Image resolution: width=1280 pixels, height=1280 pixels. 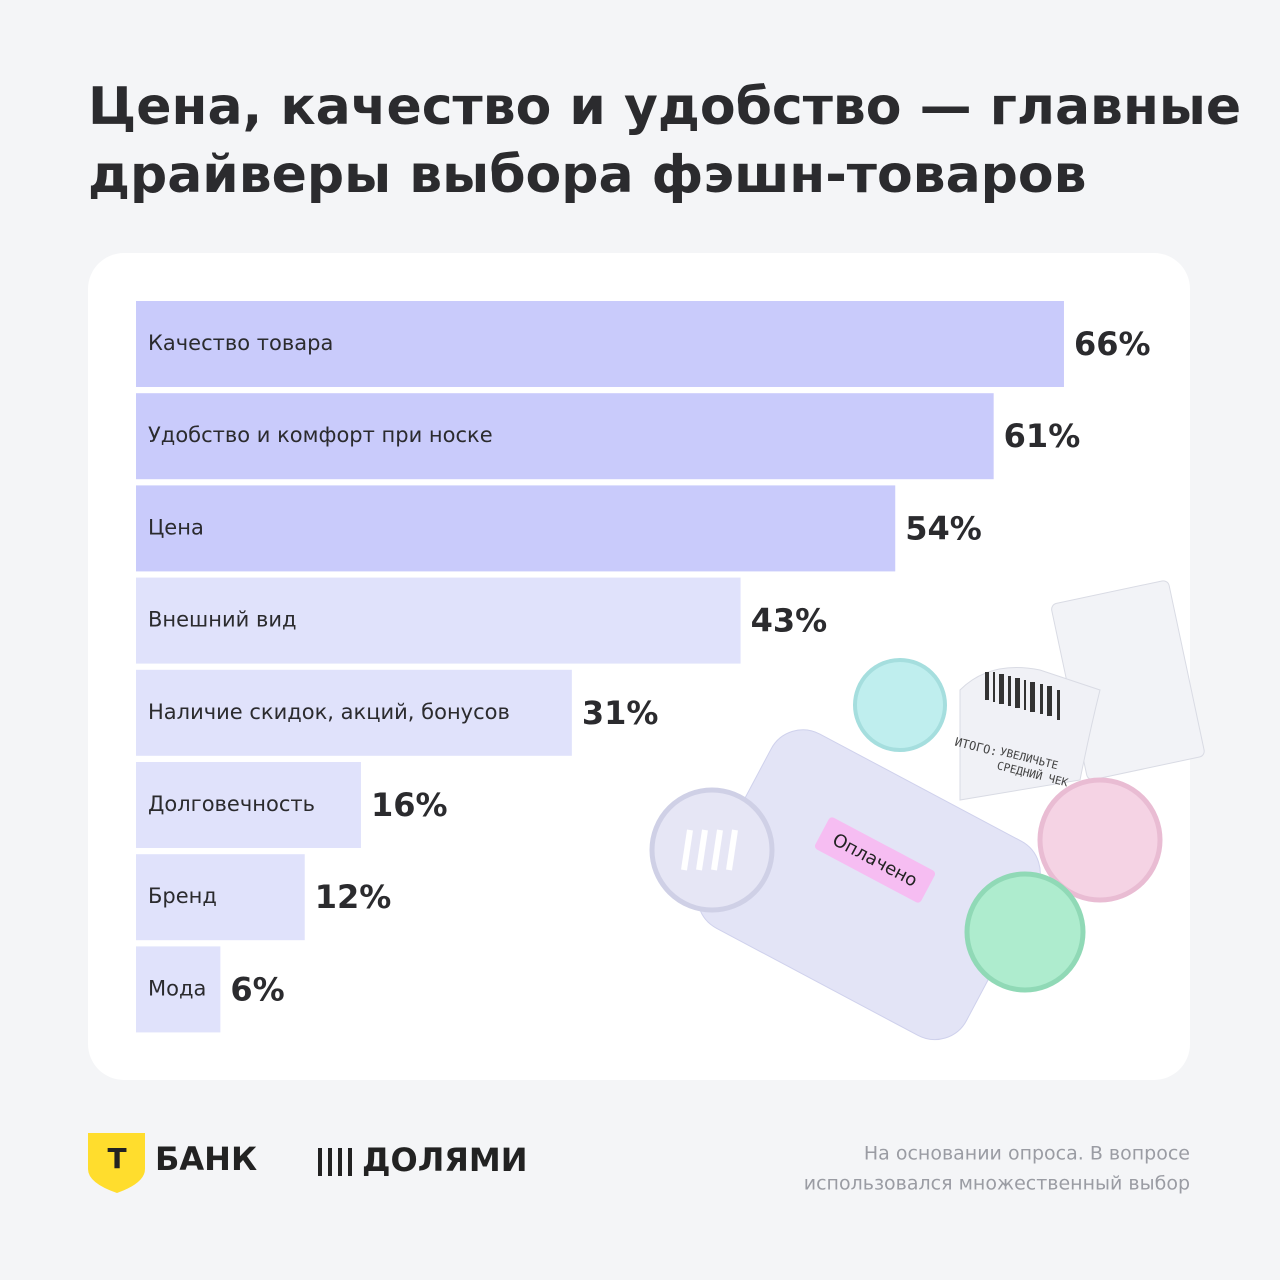 What do you see at coordinates (409, 805) in the screenshot?
I see `value-label: 16%` at bounding box center [409, 805].